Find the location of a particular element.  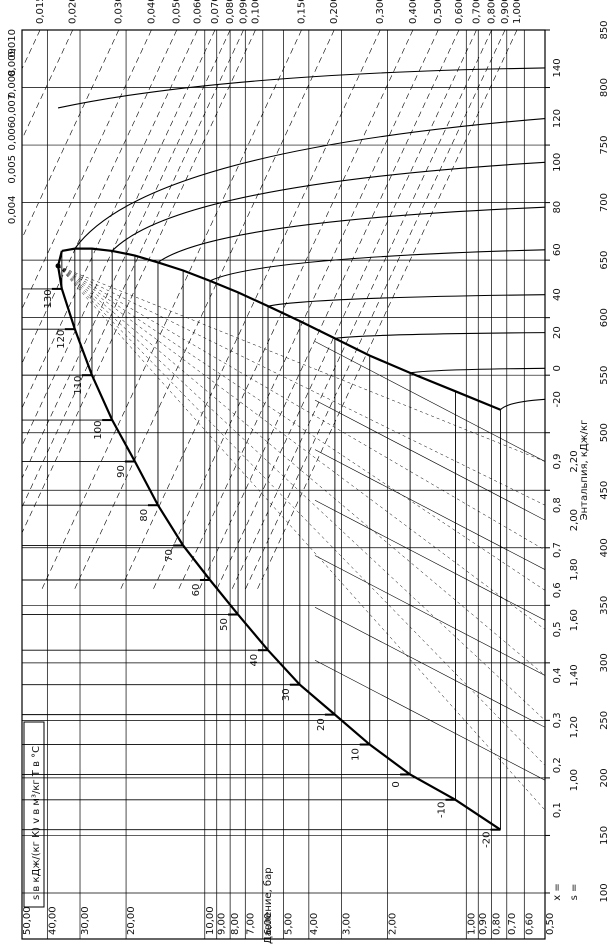

p-tick-label: 2,00 is located at coordinates (393, 924).